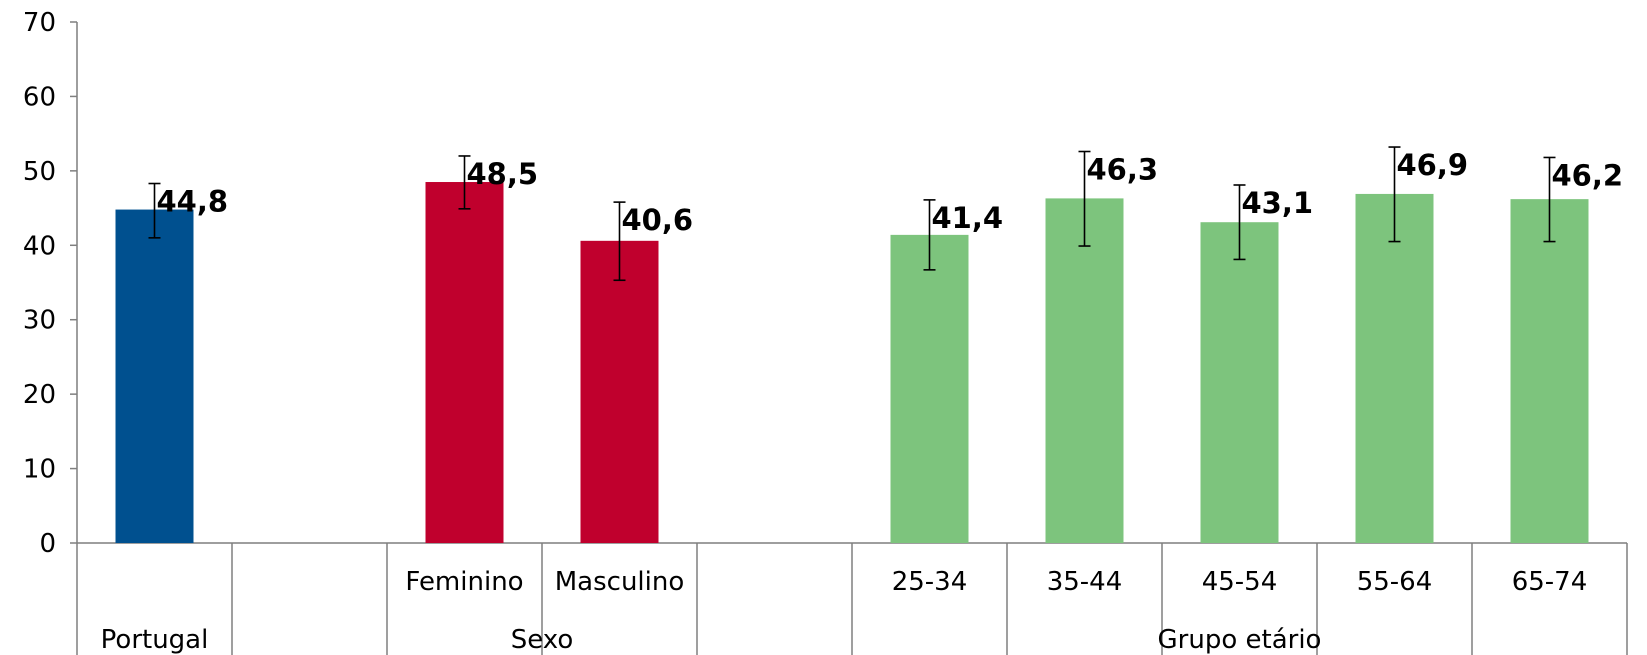 This screenshot has height=655, width=1647. What do you see at coordinates (39, 246) in the screenshot?
I see `y-tick-label: 40` at bounding box center [39, 246].